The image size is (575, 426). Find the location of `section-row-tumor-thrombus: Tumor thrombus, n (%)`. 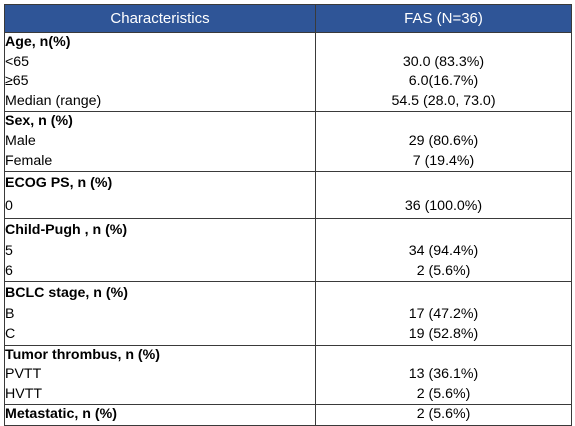

section-row-tumor-thrombus: Tumor thrombus, n (%) is located at coordinates (288, 355).